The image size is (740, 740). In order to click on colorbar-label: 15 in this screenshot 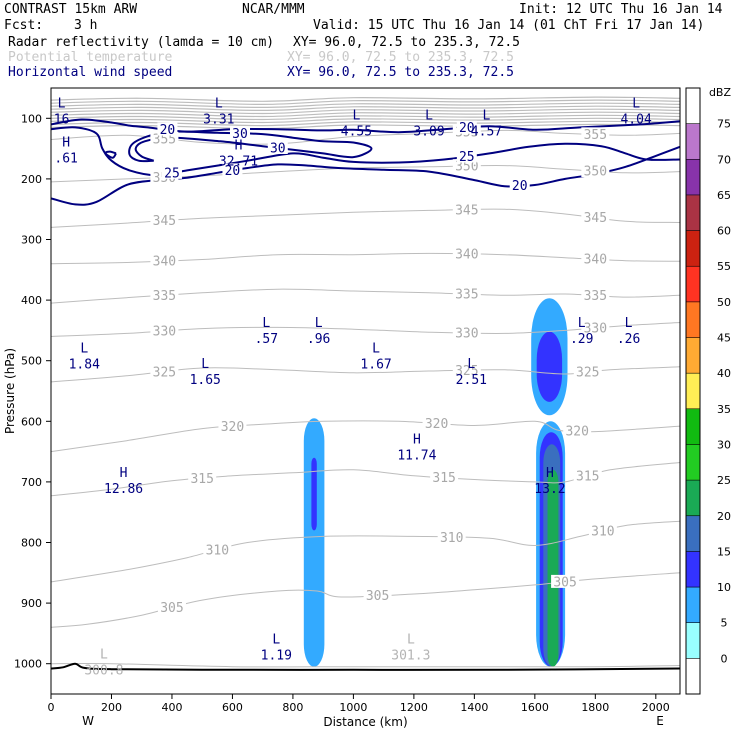, I will do `click(724, 551)`.